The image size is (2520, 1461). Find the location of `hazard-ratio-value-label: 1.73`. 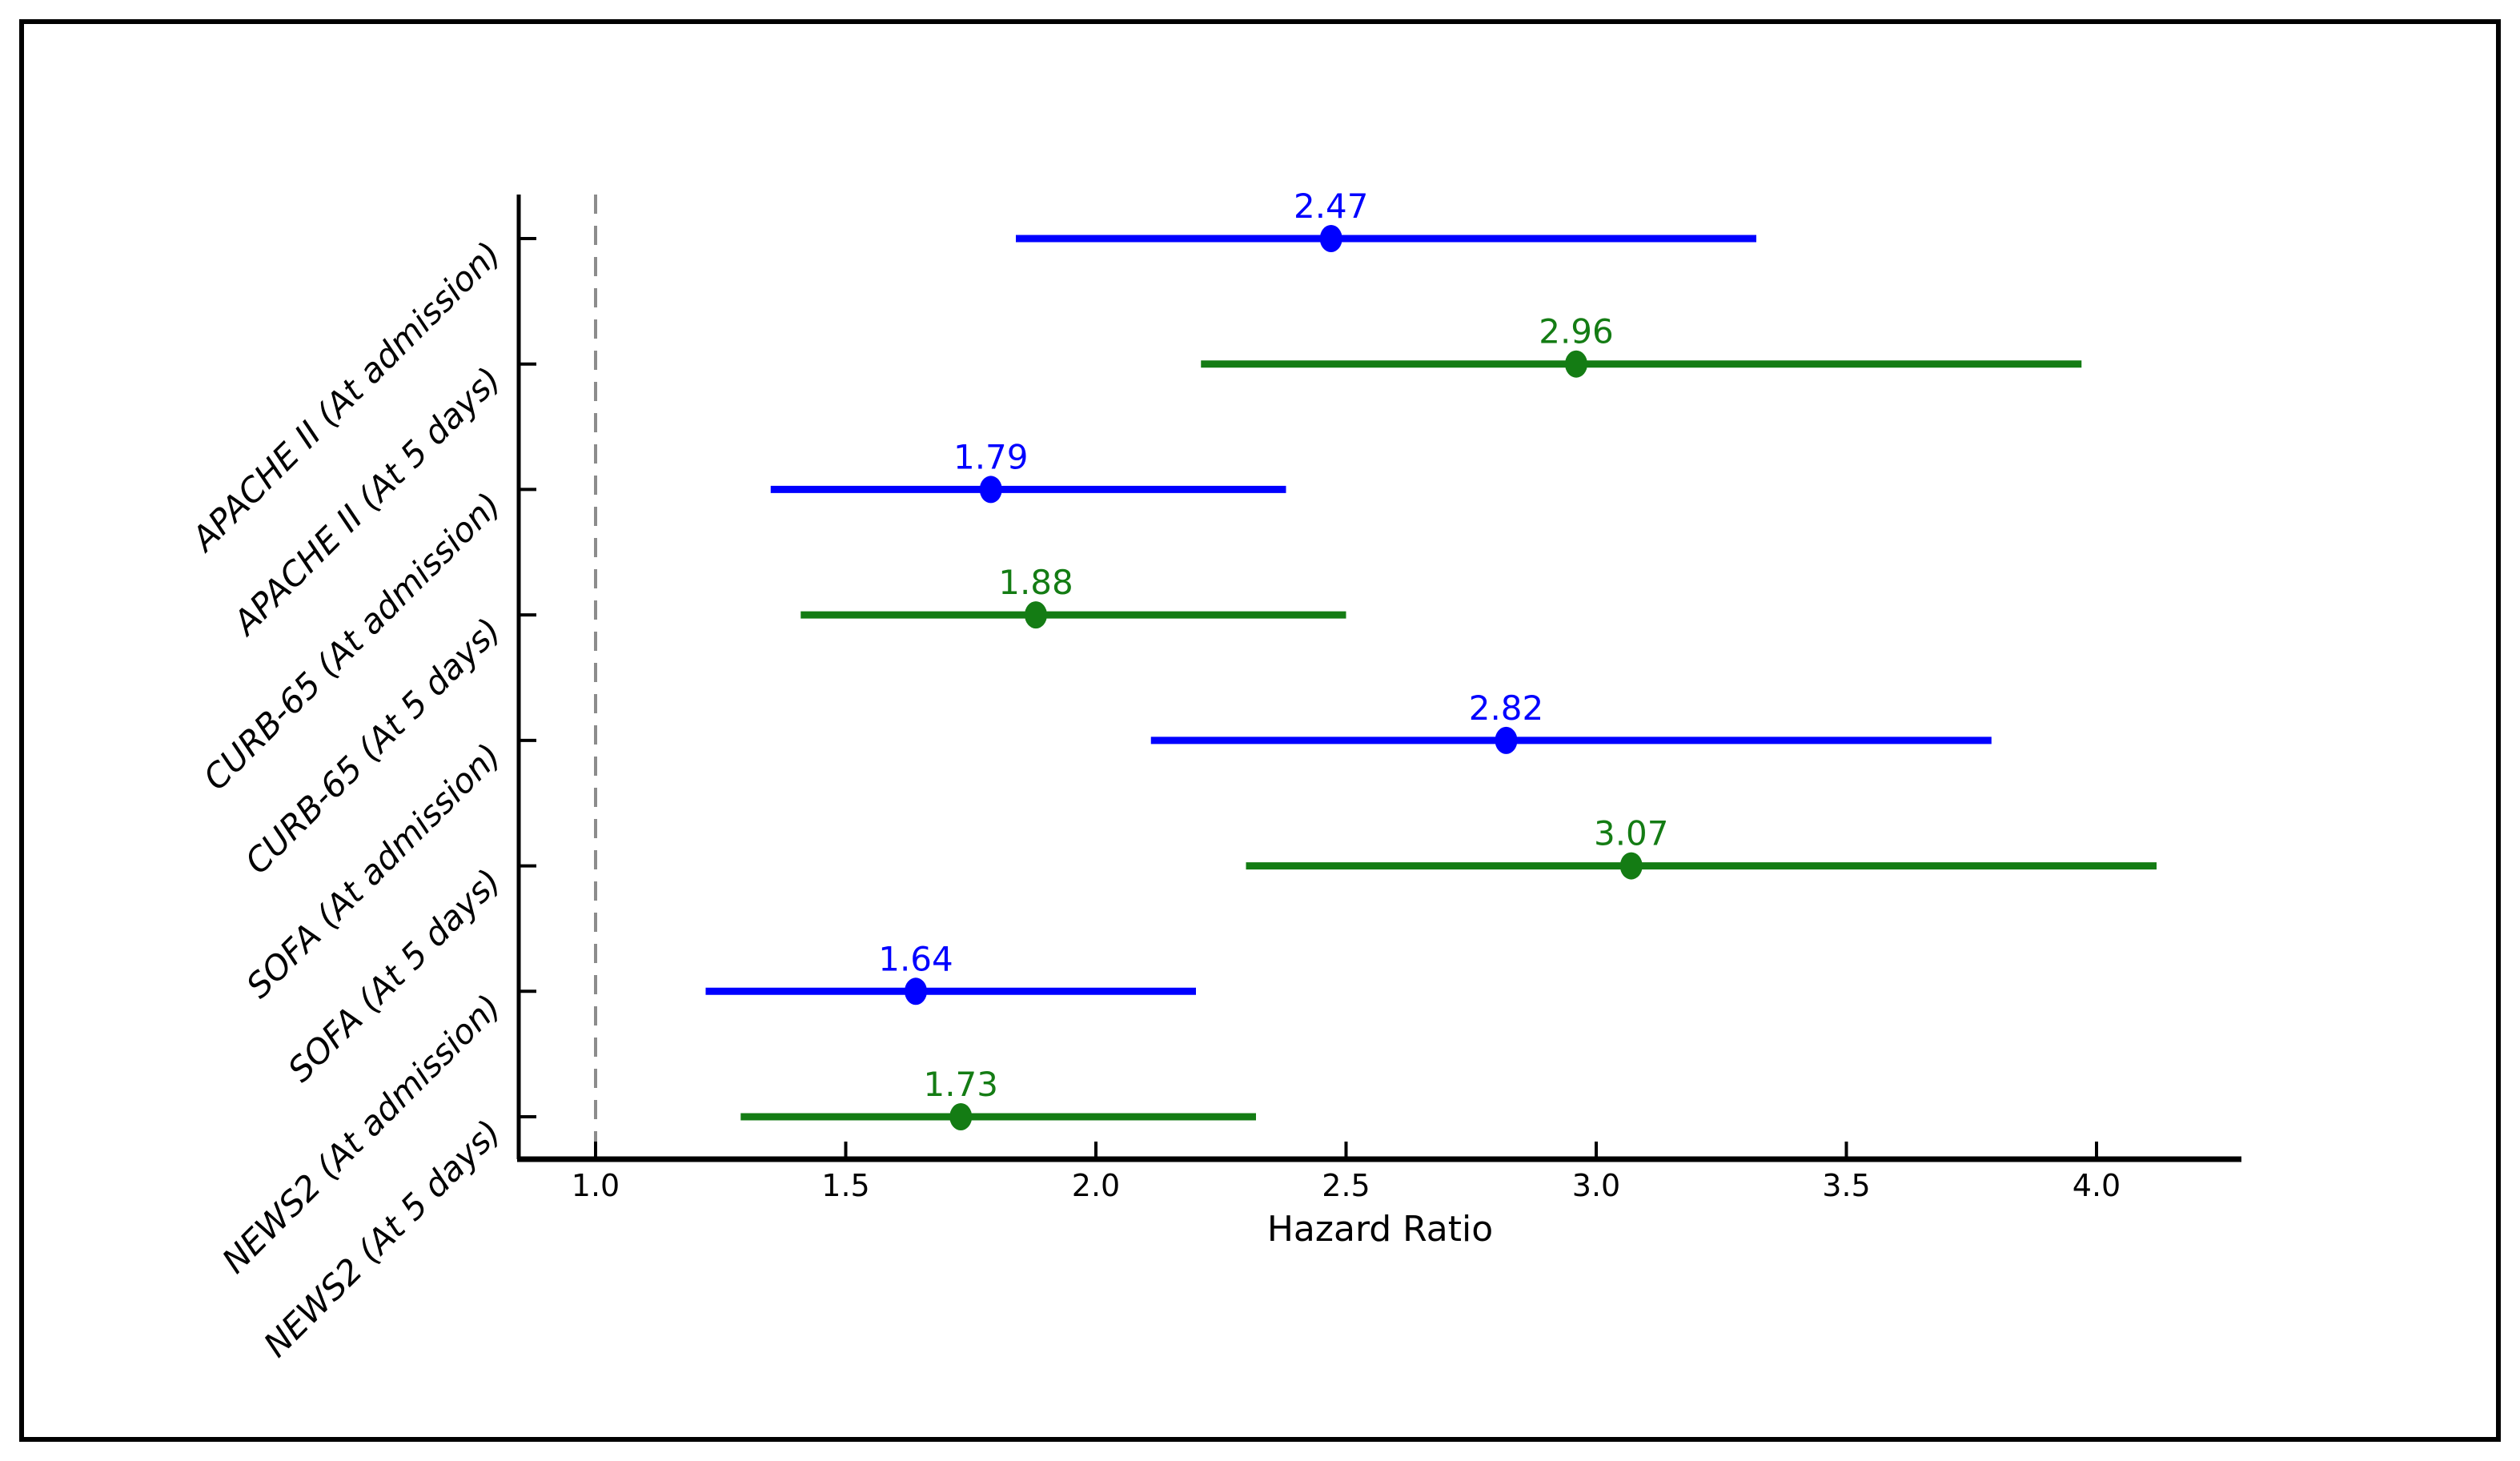

hazard-ratio-value-label: 1.73 is located at coordinates (960, 1084).